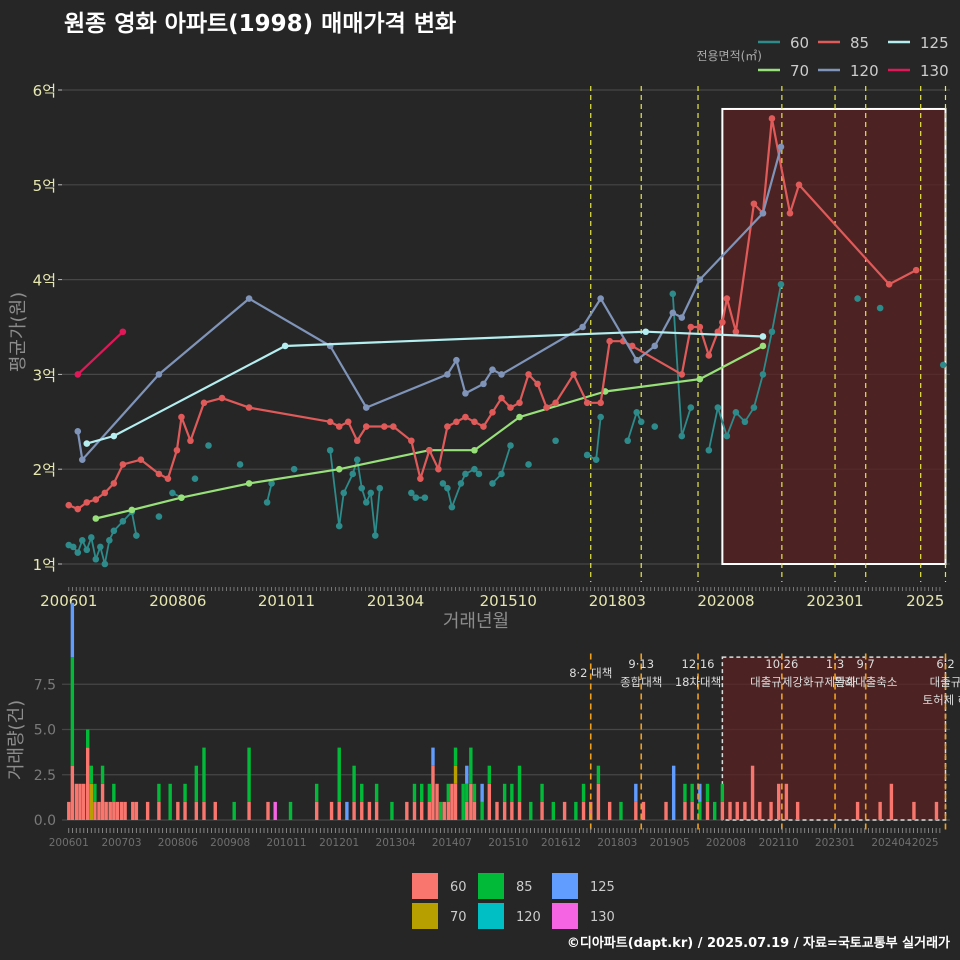 The height and width of the screenshot is (960, 960). Describe the element at coordinates (16, 740) in the screenshot. I see `bar-y-axis-title: 거래량(건)` at that location.